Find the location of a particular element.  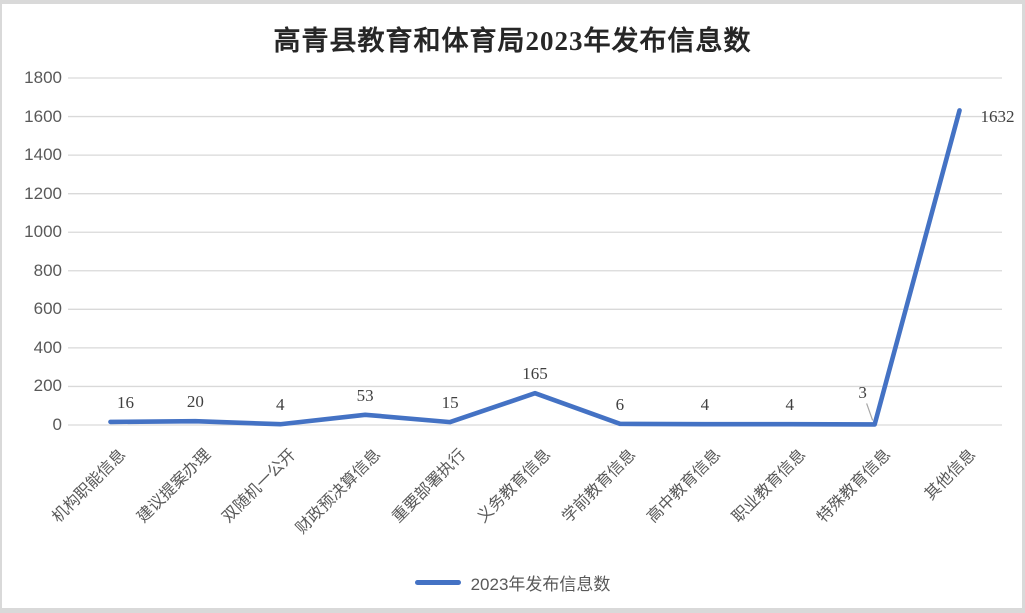

y-axis-tick-label: 1200 is located at coordinates (43, 193).